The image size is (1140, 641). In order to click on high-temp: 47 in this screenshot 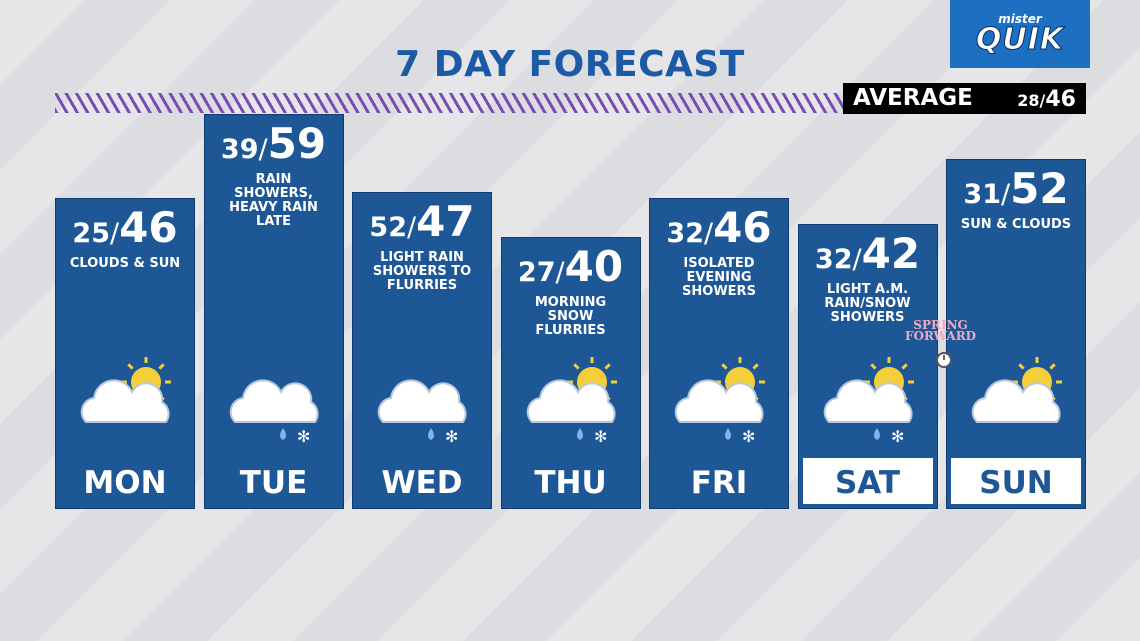, I will do `click(445, 221)`.